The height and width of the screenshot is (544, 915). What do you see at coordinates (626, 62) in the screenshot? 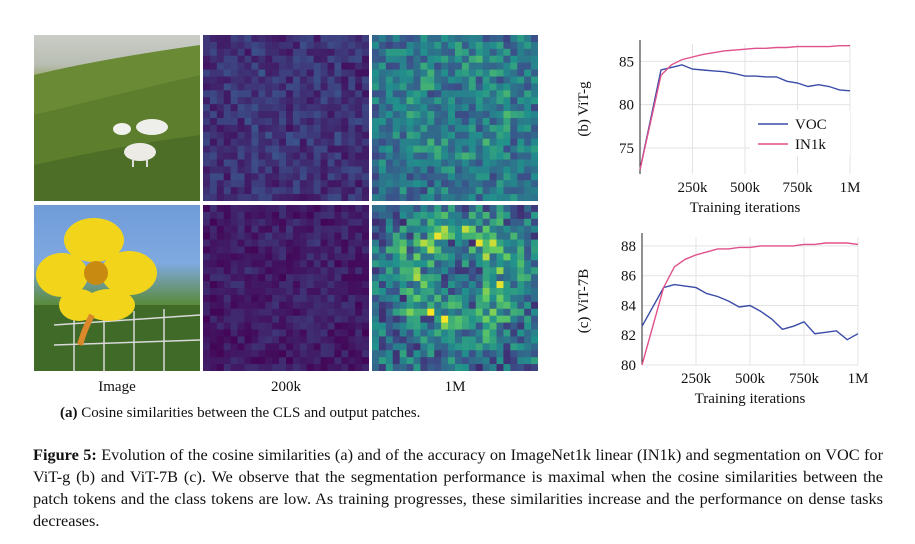
I see `y-tick-label: 85` at bounding box center [626, 62].